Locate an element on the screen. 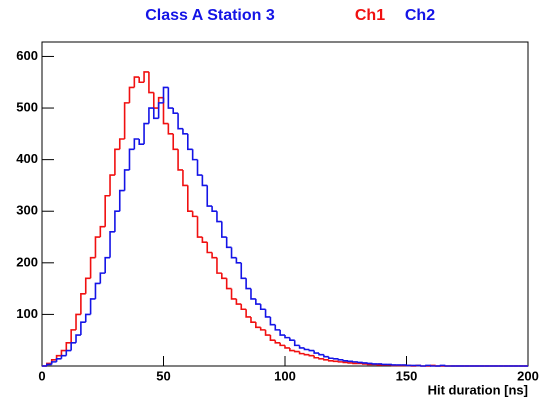  y-tick-label: 600 is located at coordinates (27, 55).